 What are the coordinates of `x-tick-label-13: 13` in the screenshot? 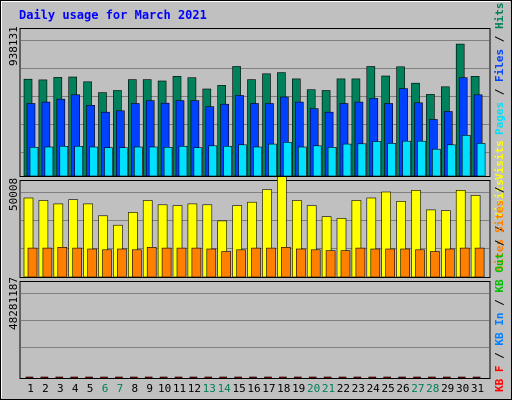 It's located at (209, 388).